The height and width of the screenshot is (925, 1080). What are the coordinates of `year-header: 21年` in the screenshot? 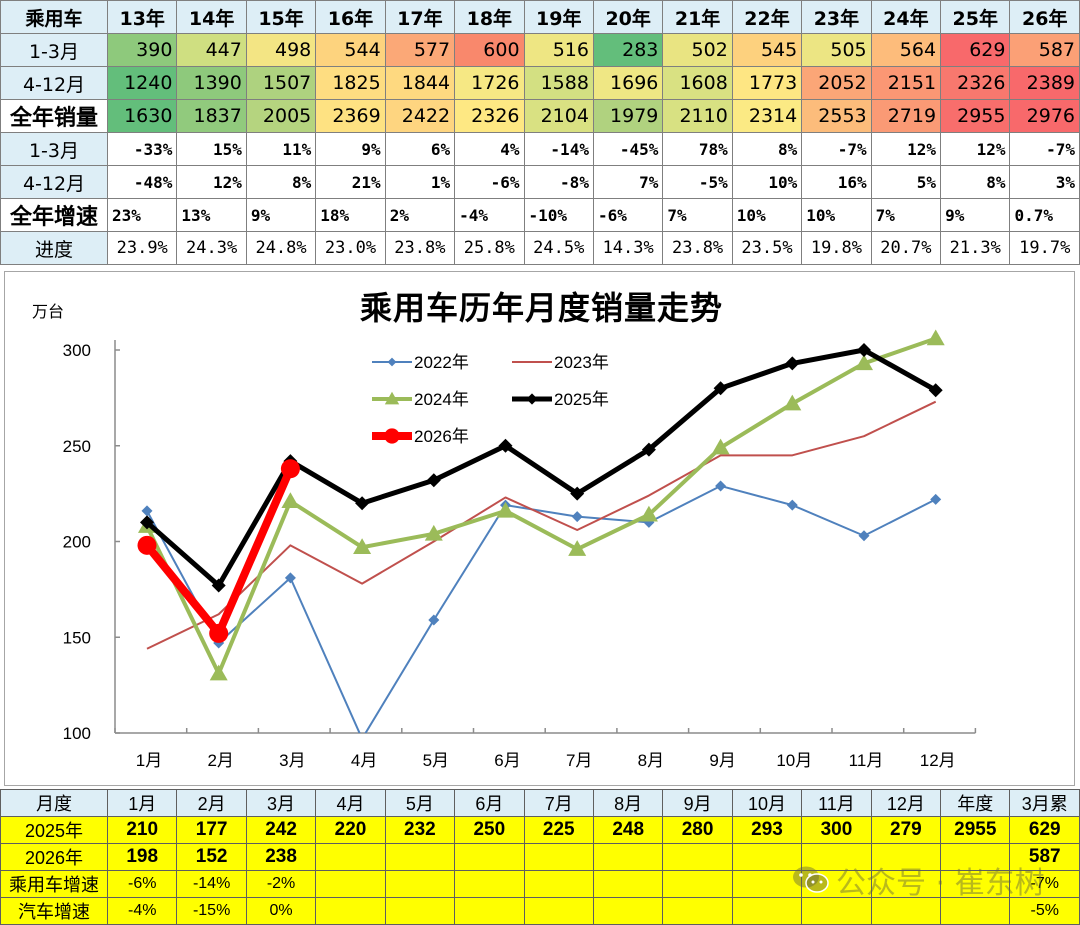 It's located at (697, 17).